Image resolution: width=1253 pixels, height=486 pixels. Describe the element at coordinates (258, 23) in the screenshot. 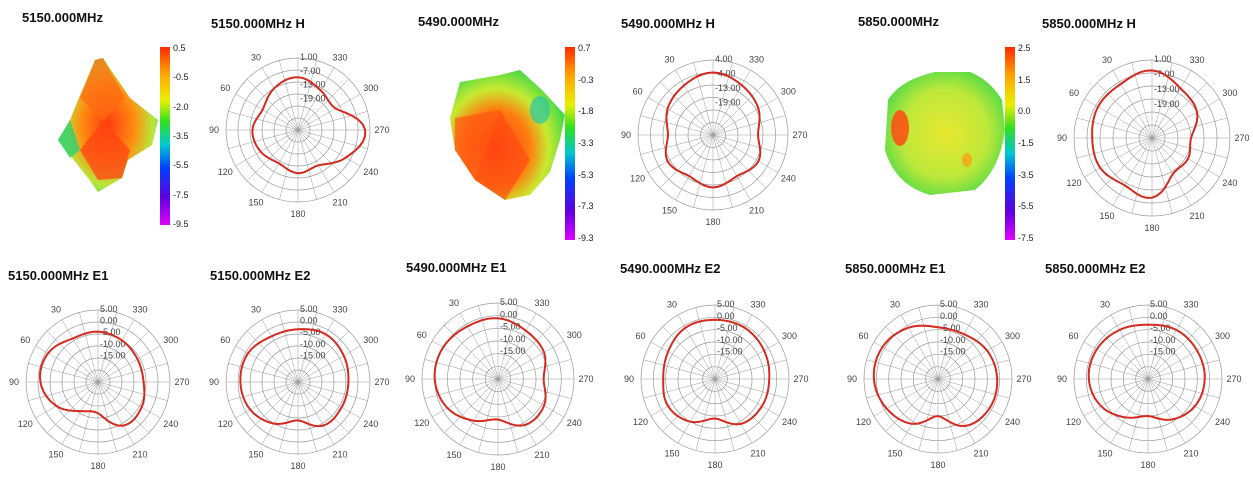

I see `chart-title: 5150.000MHz H` at that location.